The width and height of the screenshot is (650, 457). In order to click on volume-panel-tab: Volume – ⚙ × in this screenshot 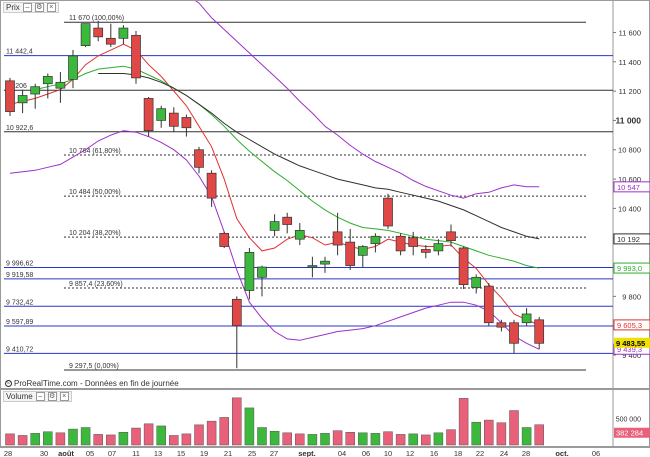, I will do `click(37, 396)`.